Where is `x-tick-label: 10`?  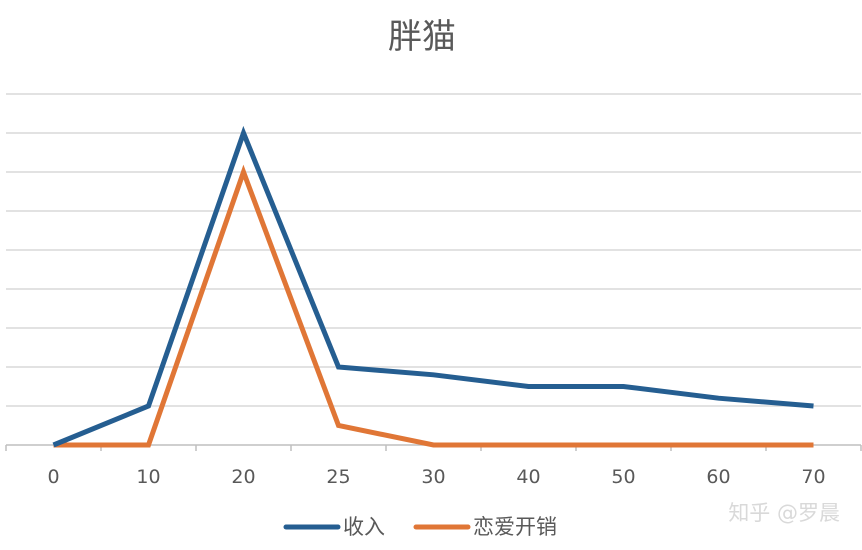 x-tick-label: 10 is located at coordinates (148, 477).